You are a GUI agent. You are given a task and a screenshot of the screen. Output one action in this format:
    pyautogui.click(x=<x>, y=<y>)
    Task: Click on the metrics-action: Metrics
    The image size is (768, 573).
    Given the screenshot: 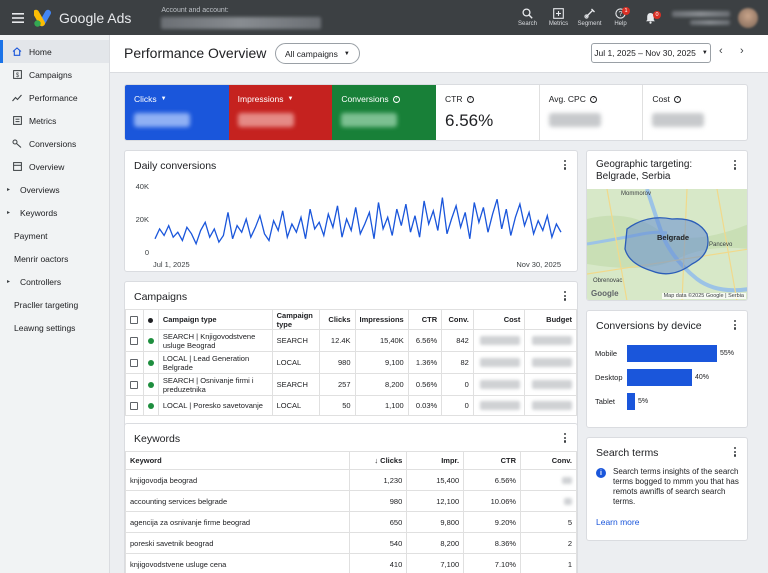 What is the action you would take?
    pyautogui.click(x=558, y=17)
    